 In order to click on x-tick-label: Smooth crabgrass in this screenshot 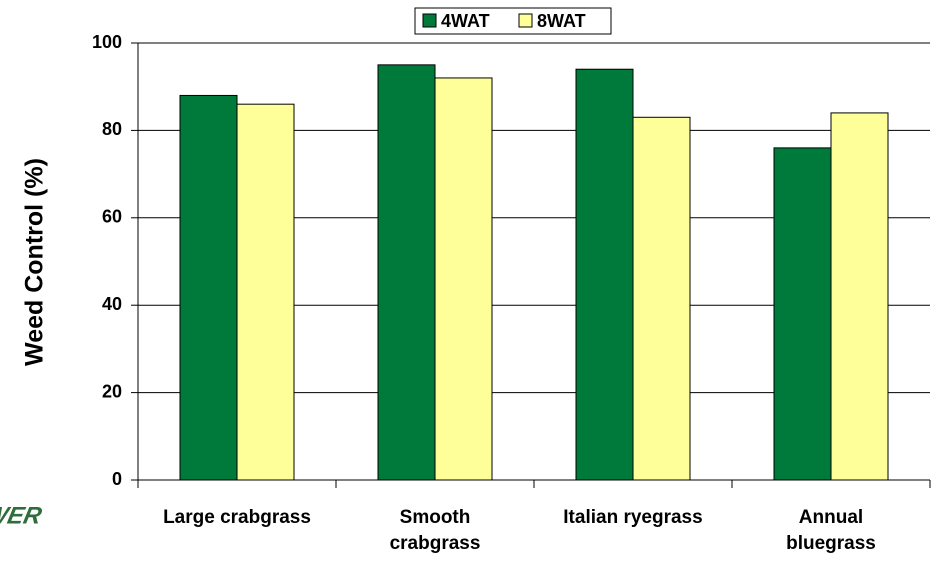, I will do `click(435, 530)`.